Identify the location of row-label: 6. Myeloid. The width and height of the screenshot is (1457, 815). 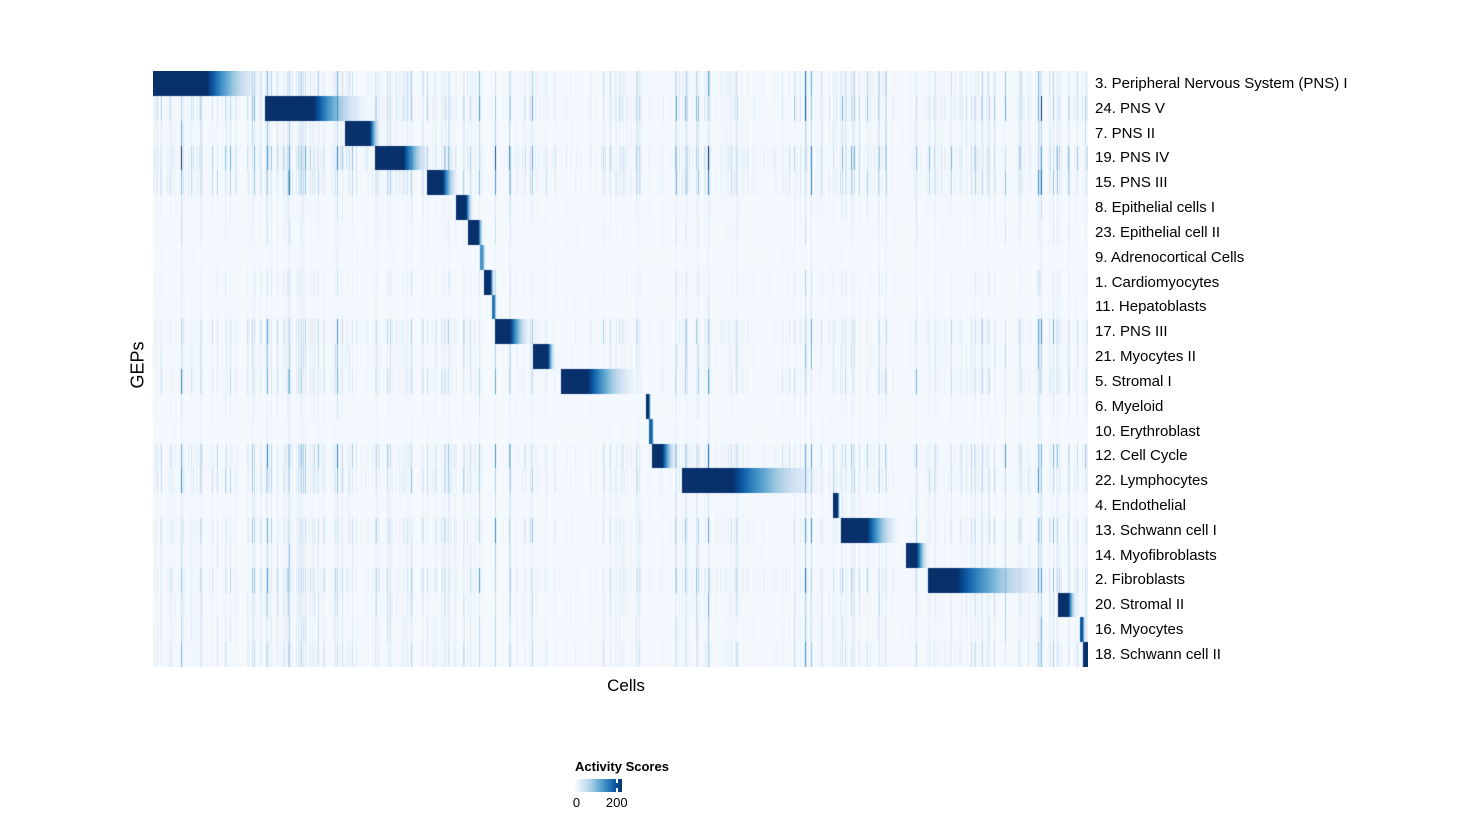
(1129, 406).